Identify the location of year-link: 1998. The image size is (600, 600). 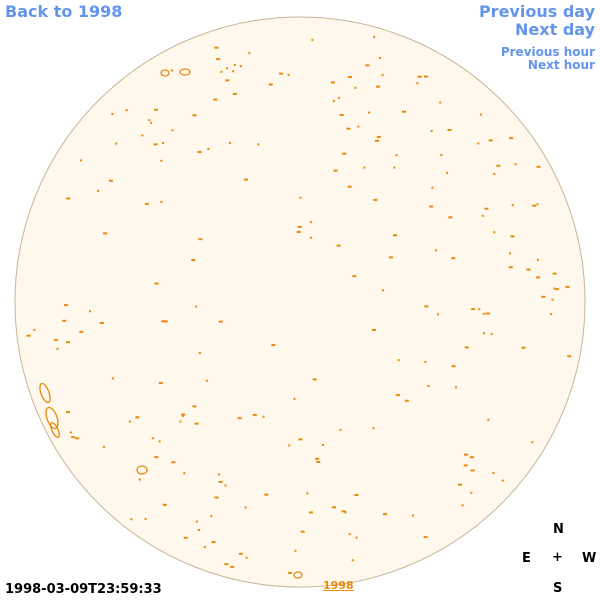
(338, 585).